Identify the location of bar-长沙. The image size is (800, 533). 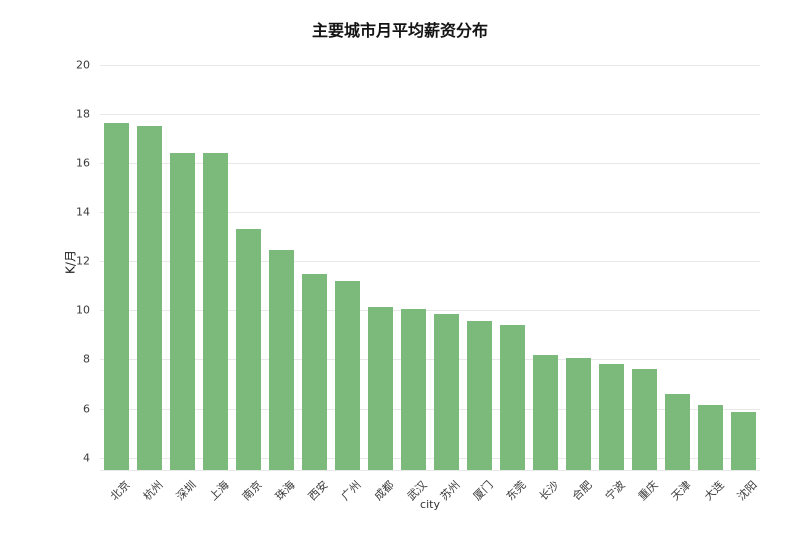
(545, 412).